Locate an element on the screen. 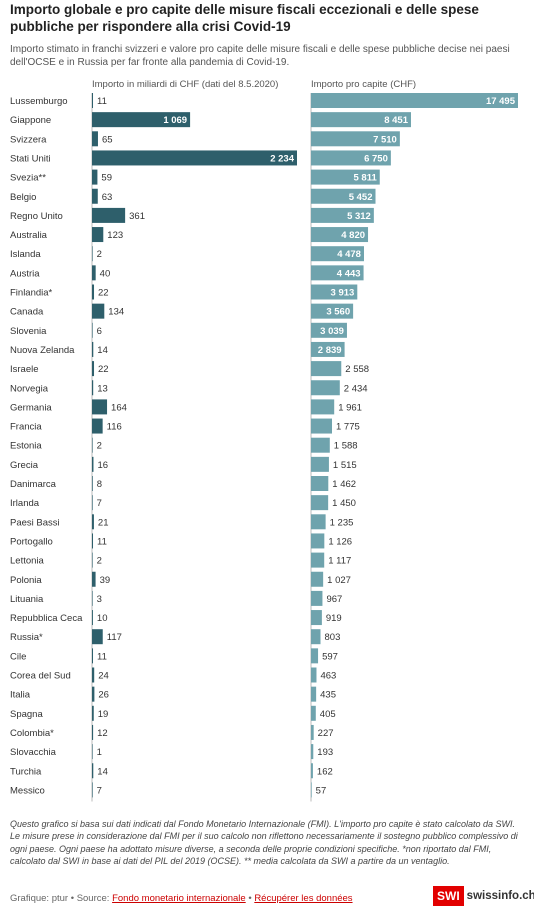  total-value-label: 123 is located at coordinates (115, 235).